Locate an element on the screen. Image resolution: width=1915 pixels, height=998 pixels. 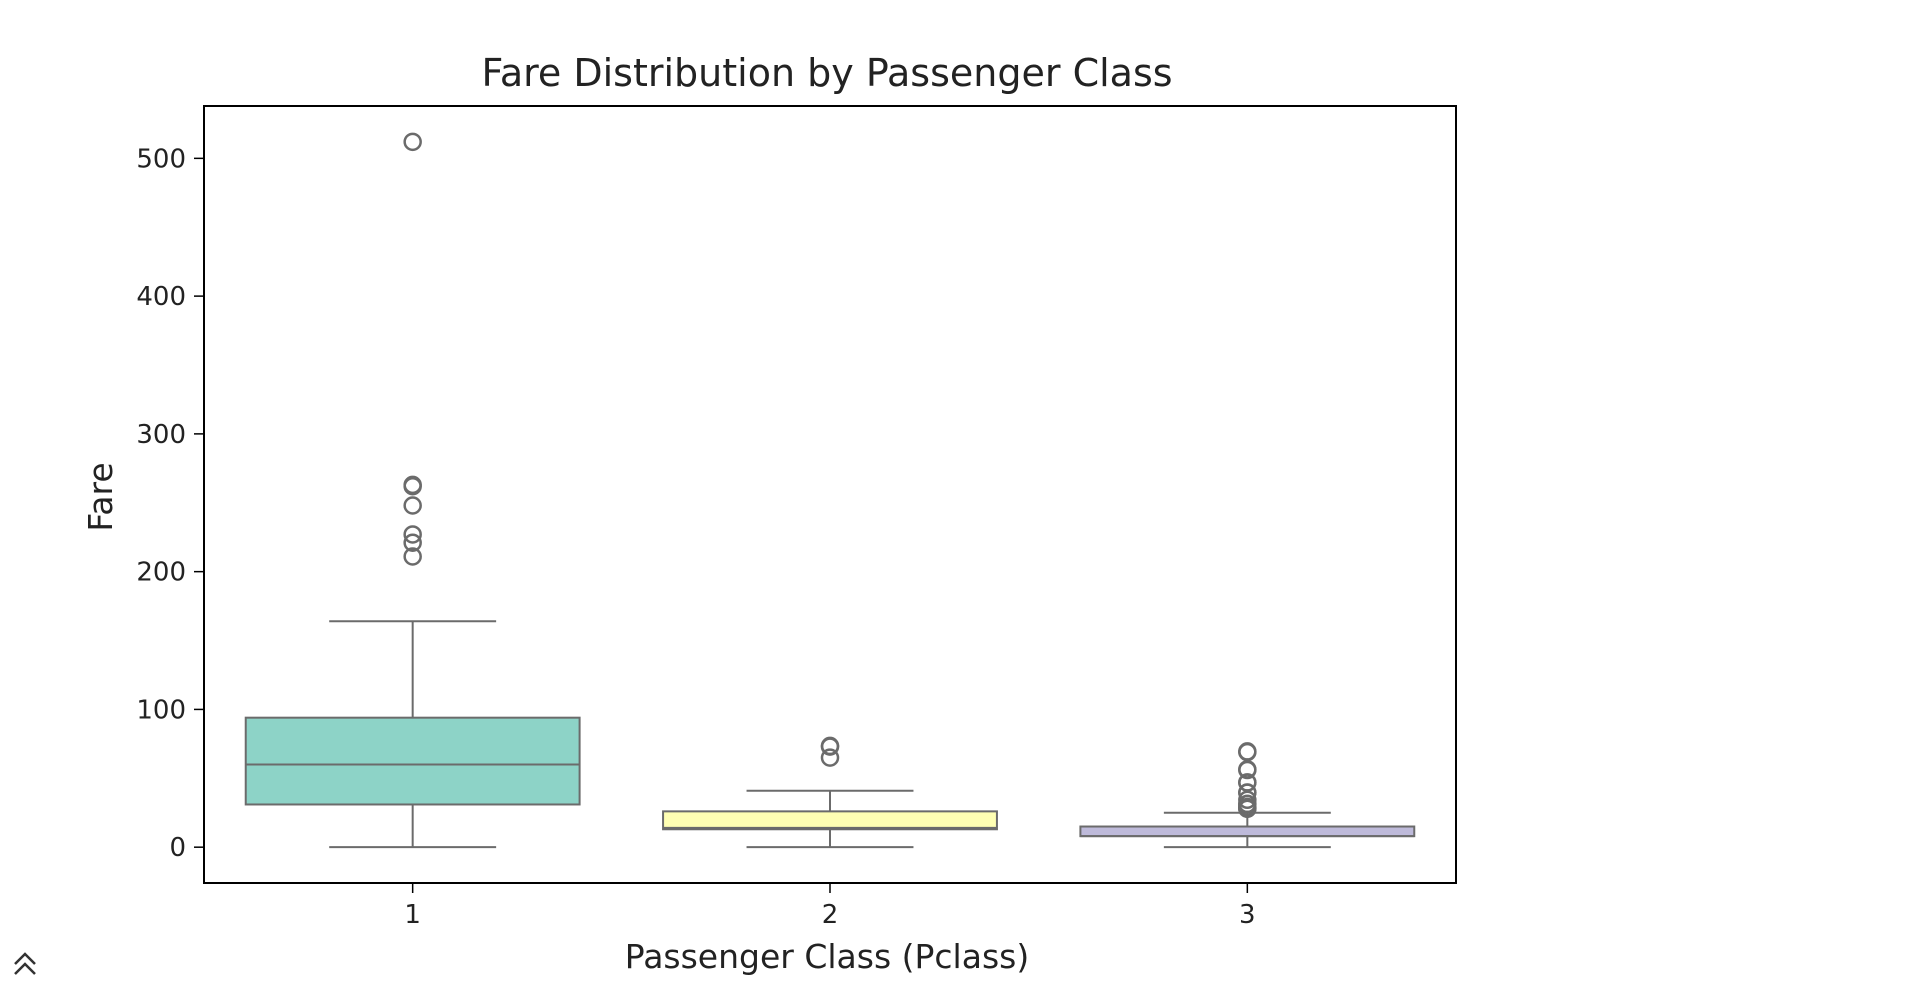
y-tick-label: 100 is located at coordinates (161, 710).